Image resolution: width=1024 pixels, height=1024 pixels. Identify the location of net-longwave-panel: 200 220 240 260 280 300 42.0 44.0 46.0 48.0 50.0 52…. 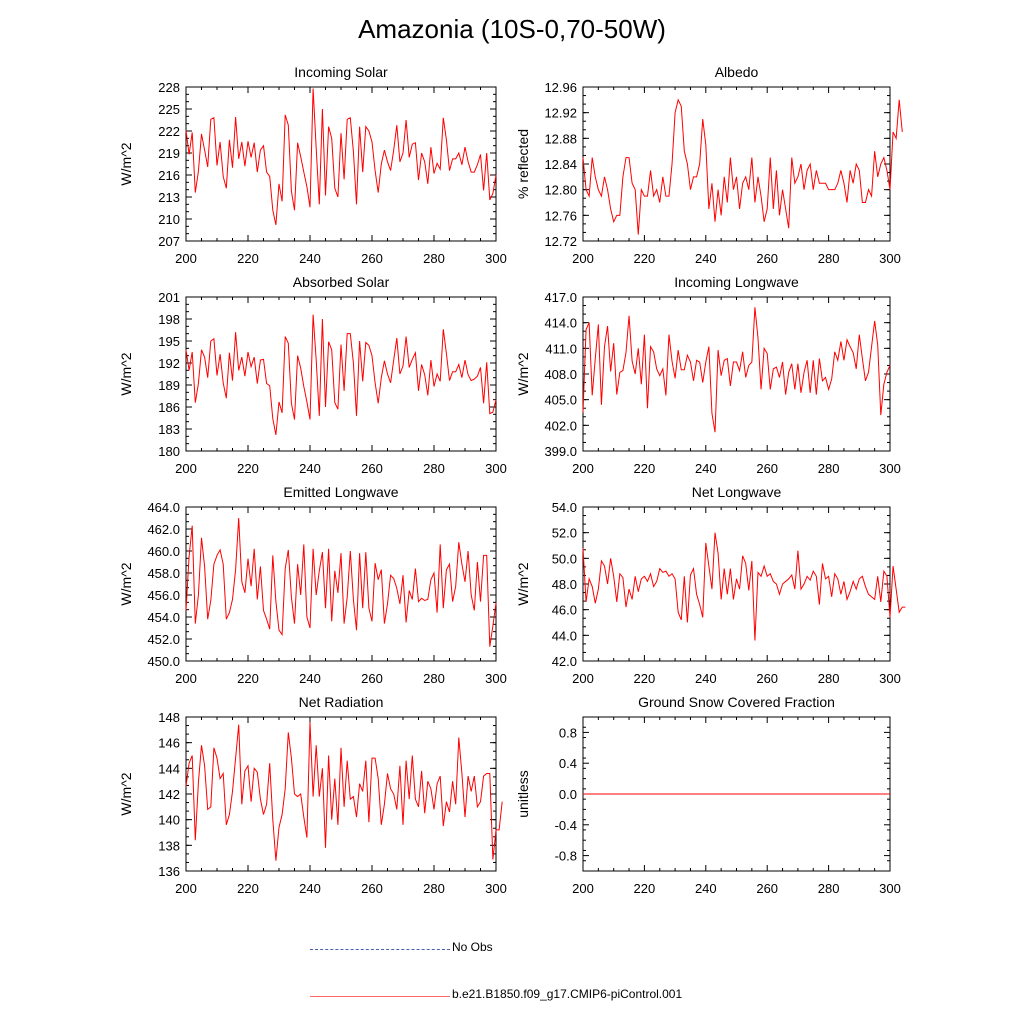
(710, 585).